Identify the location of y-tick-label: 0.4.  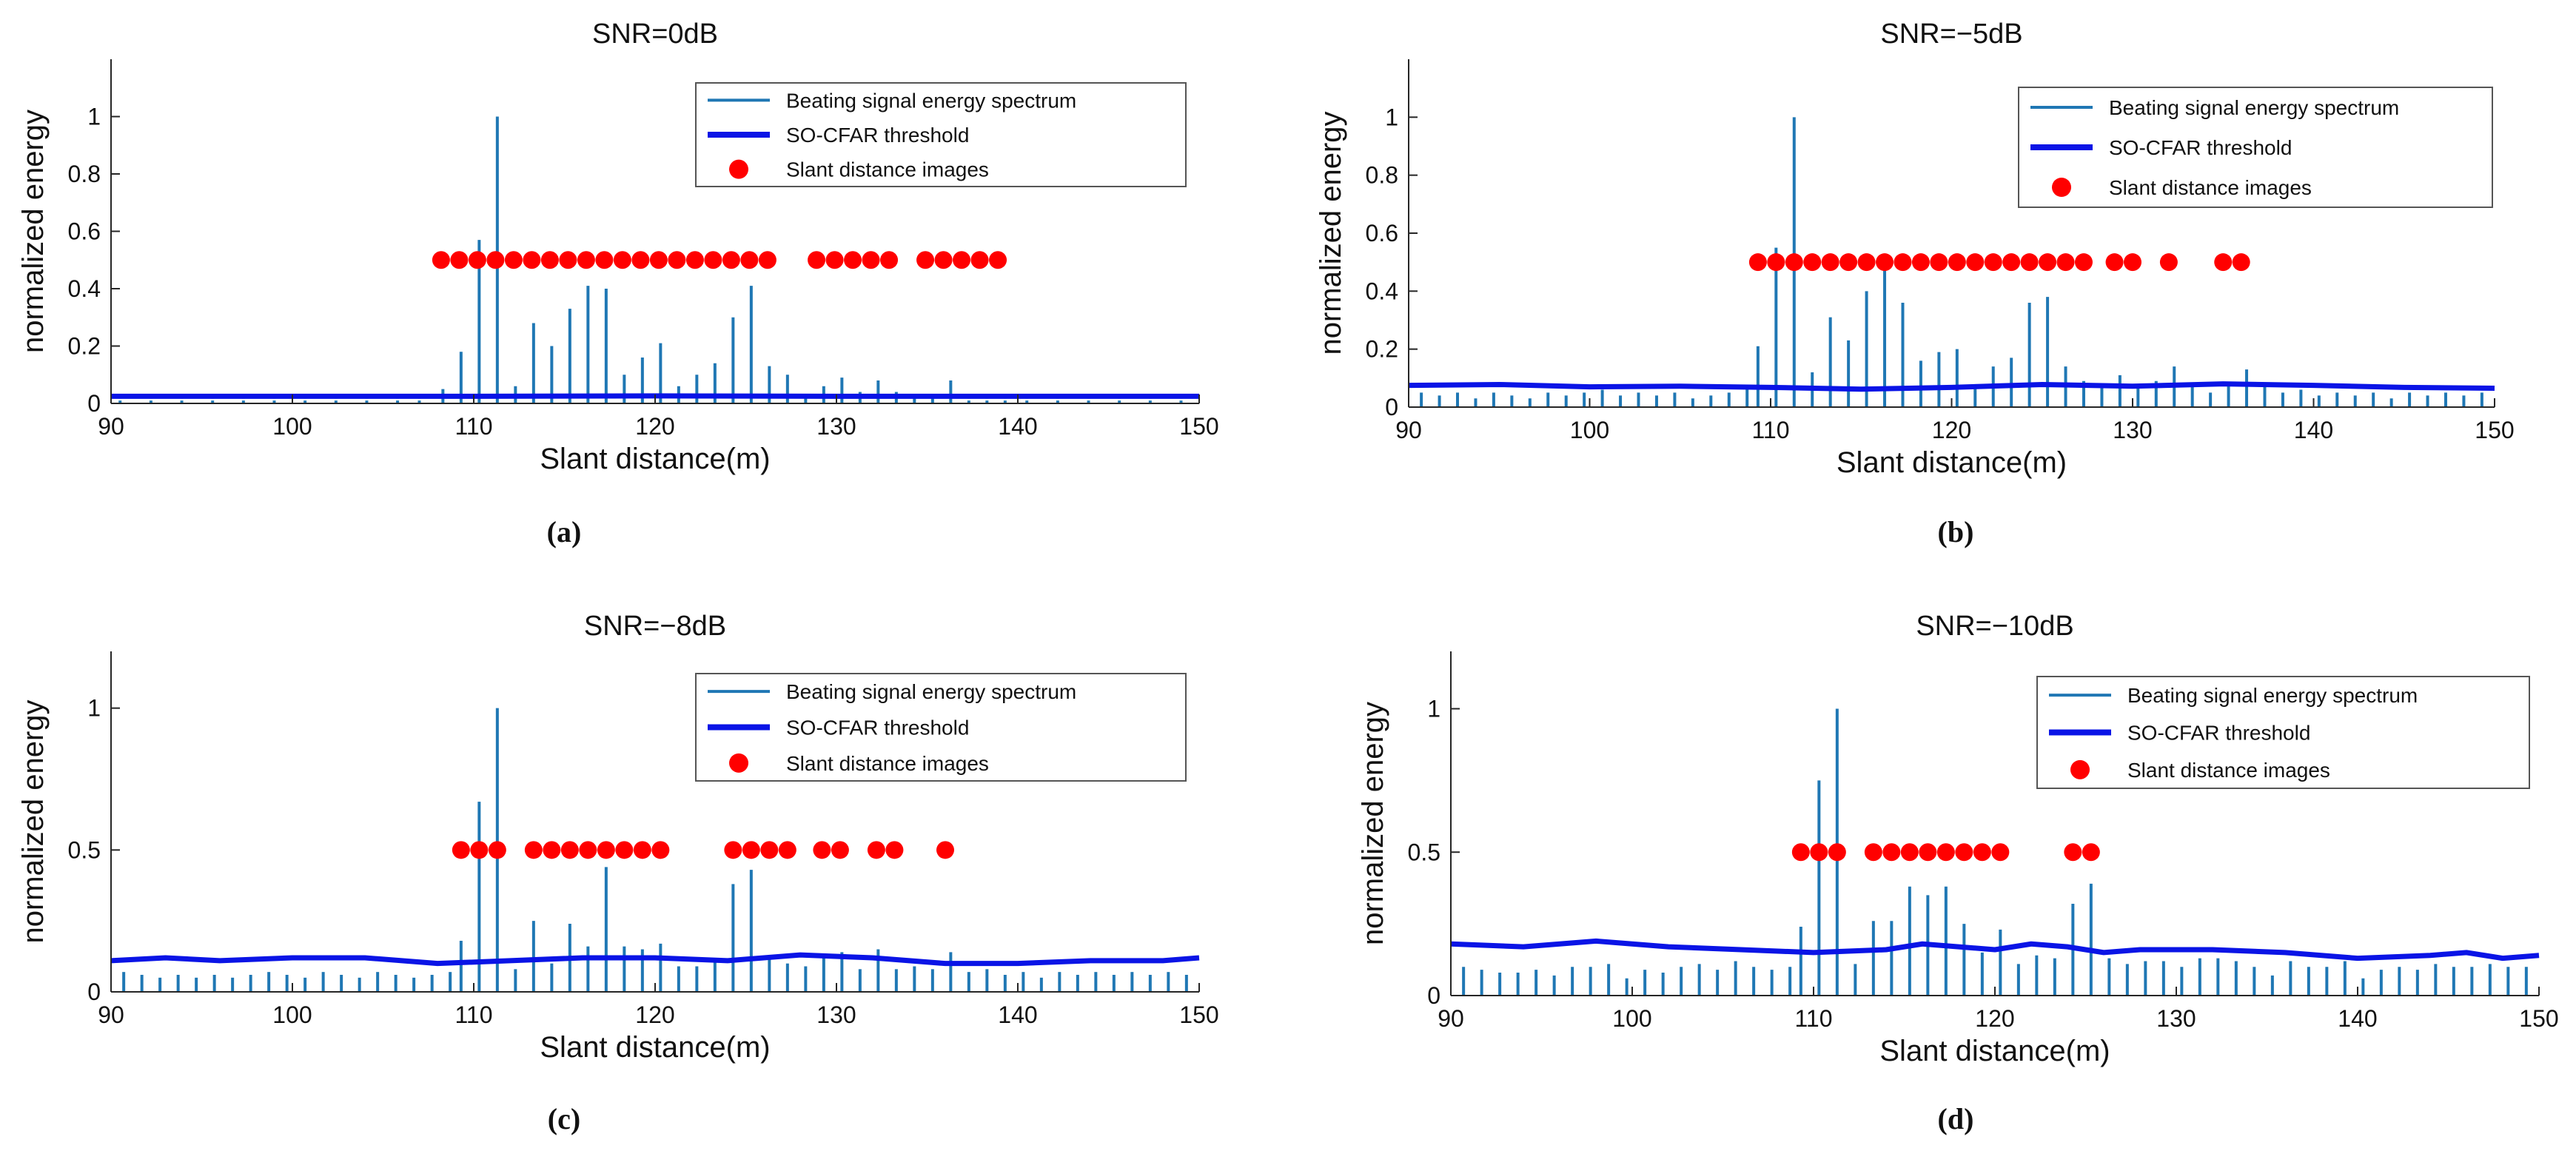
(84, 288).